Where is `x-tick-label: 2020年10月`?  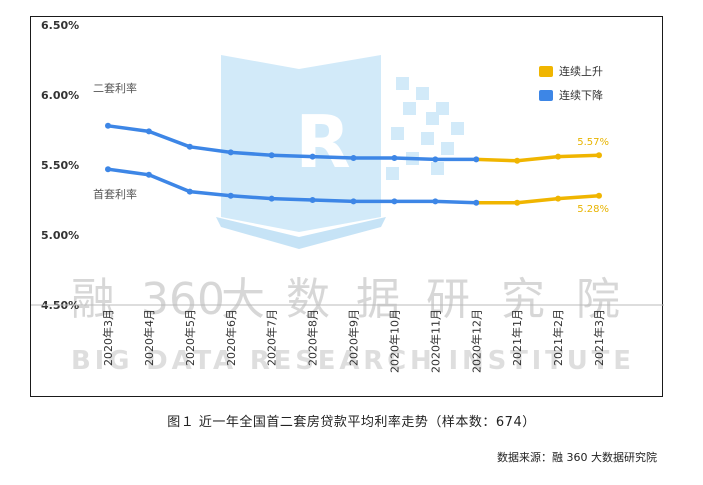 x-tick-label: 2020年10月 is located at coordinates (394, 341).